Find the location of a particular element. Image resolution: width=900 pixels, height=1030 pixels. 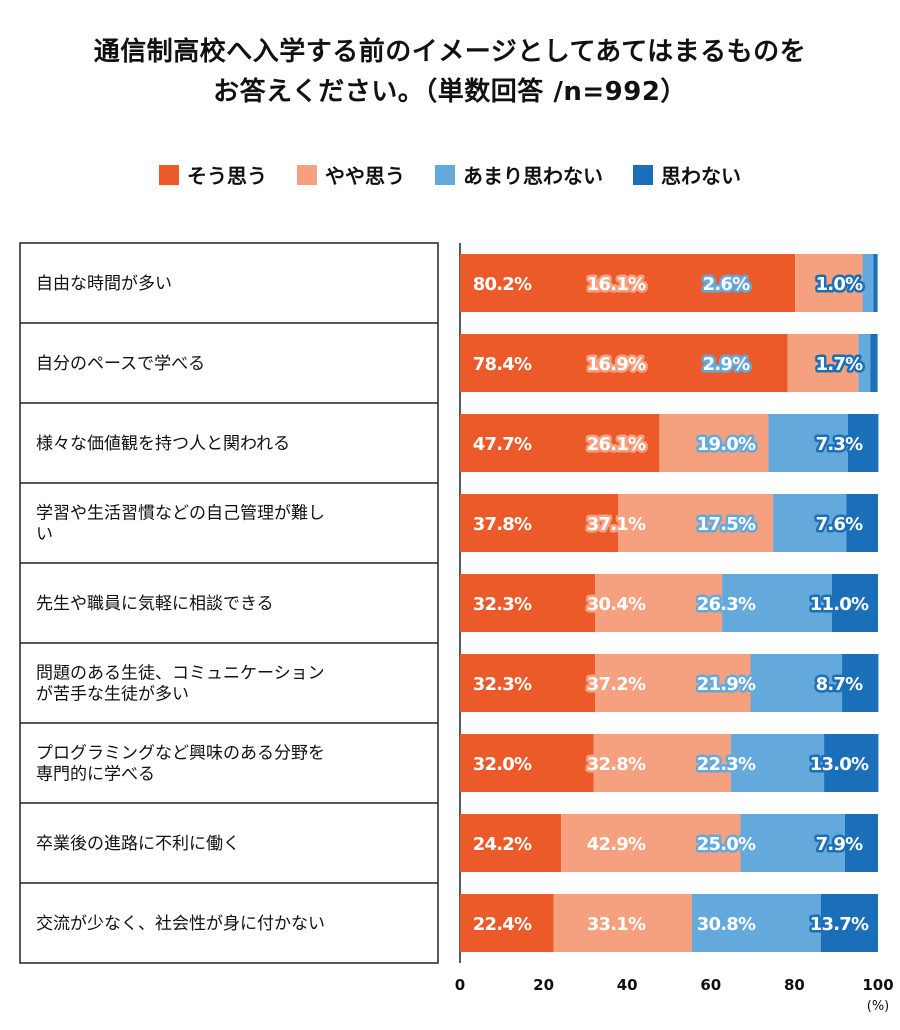

legend-item-amari-omowanai: あまり思わない is located at coordinates (519, 174).